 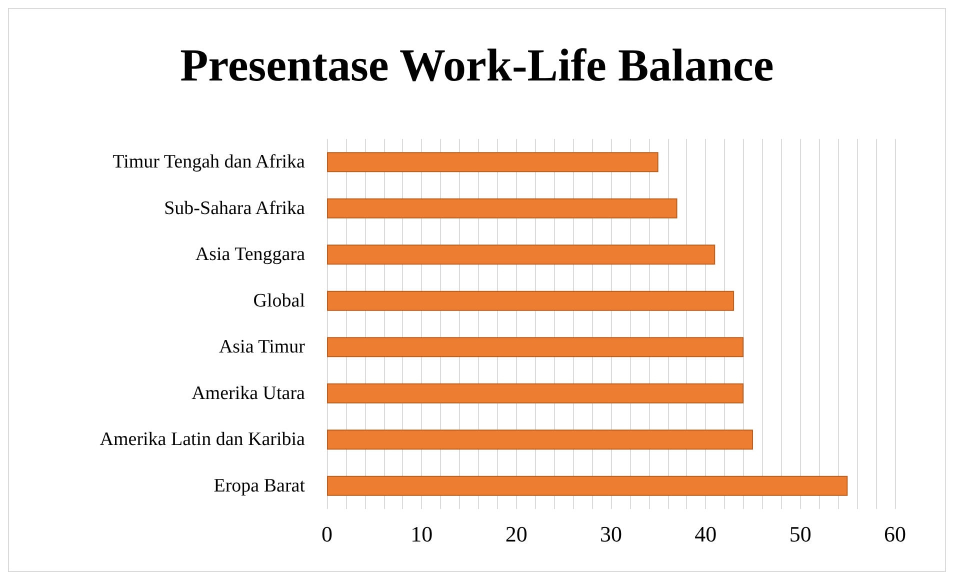 I want to click on x-tick-label: 20, so click(x=516, y=534).